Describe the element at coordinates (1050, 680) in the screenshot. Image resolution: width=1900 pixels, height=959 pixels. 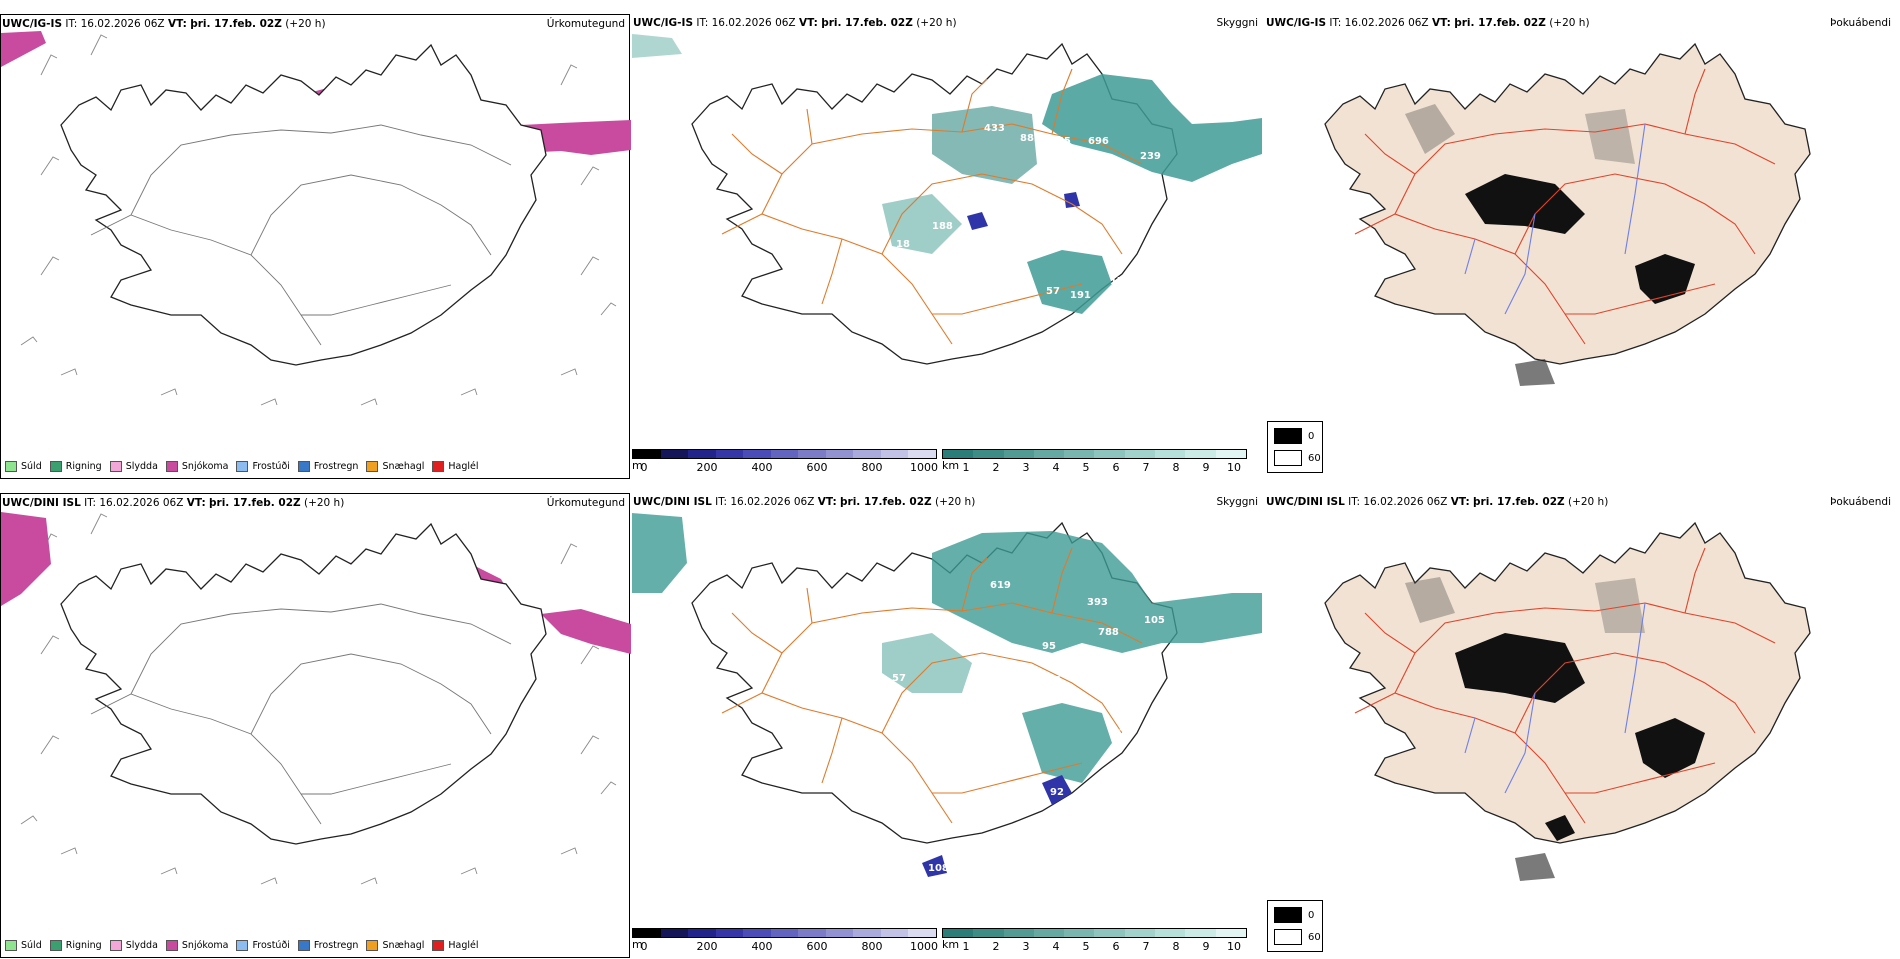
I see `value-label: 206` at that location.